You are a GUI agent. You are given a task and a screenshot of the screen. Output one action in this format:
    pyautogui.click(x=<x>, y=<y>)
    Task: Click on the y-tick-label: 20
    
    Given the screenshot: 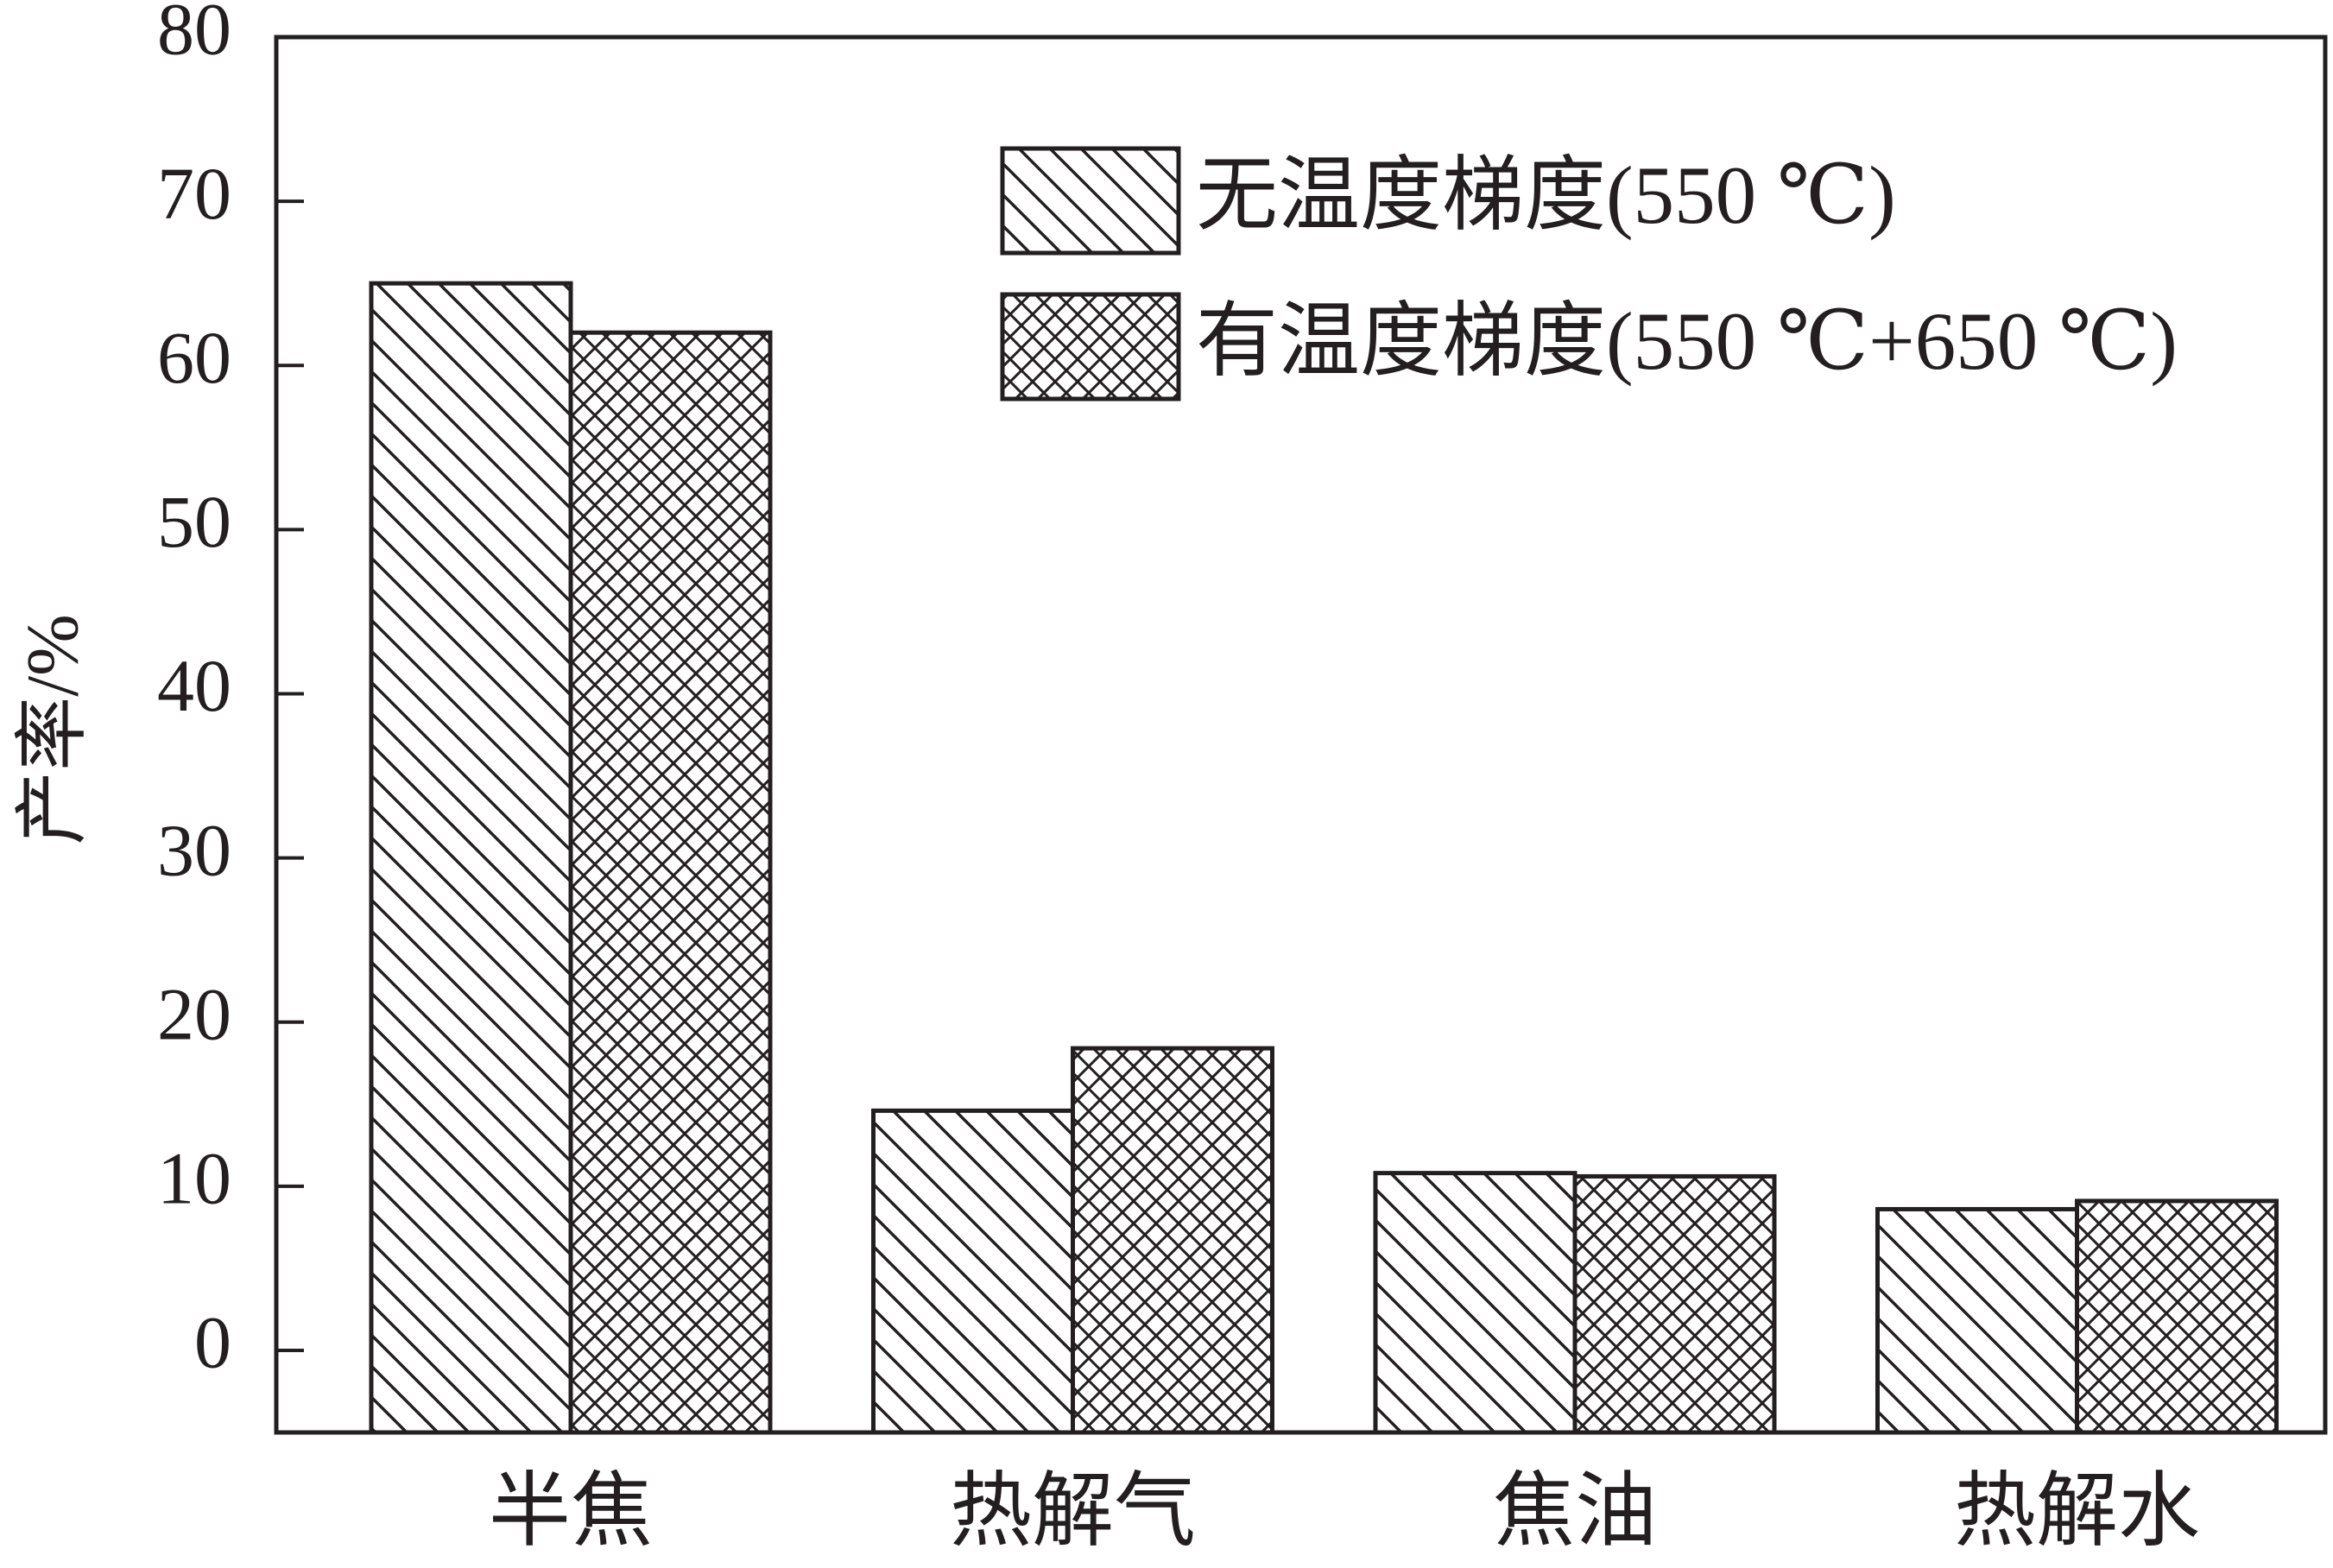 What is the action you would take?
    pyautogui.click(x=194, y=1014)
    